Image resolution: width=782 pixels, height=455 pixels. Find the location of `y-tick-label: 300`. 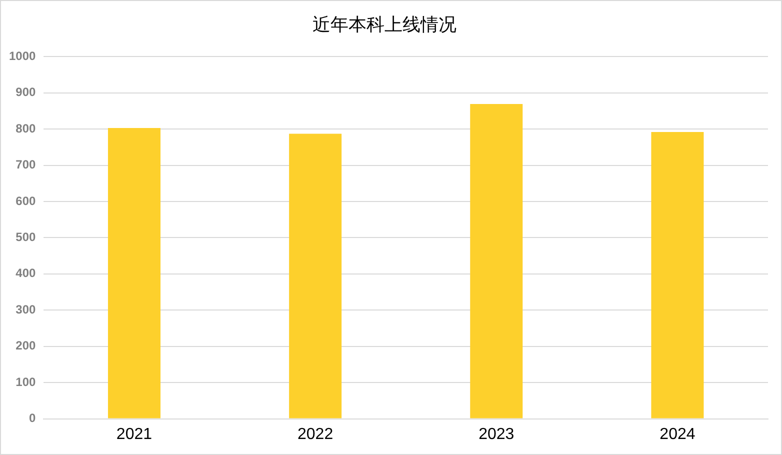

y-tick-label: 300 is located at coordinates (26, 309).